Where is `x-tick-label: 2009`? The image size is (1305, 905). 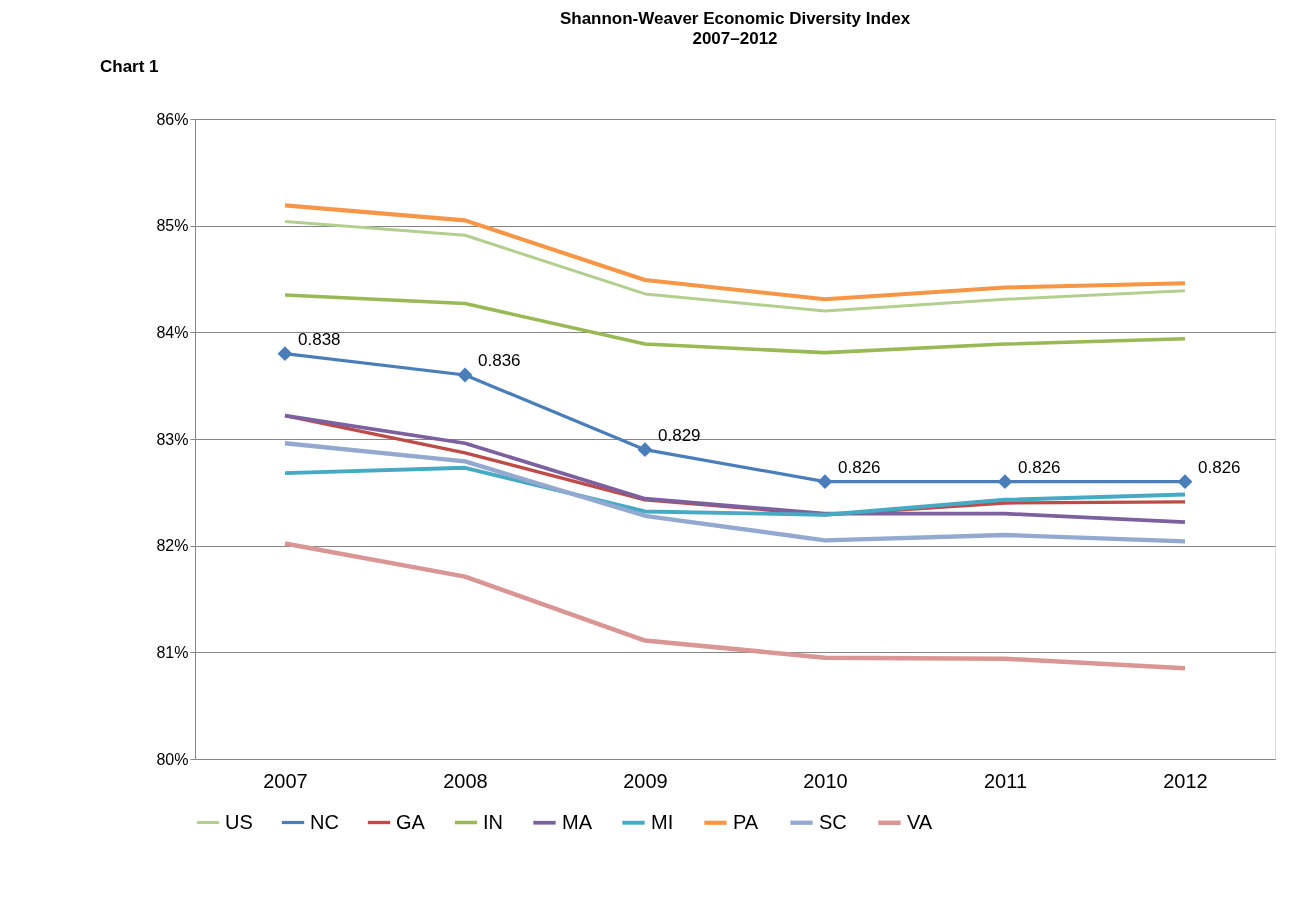
x-tick-label: 2009 is located at coordinates (645, 780).